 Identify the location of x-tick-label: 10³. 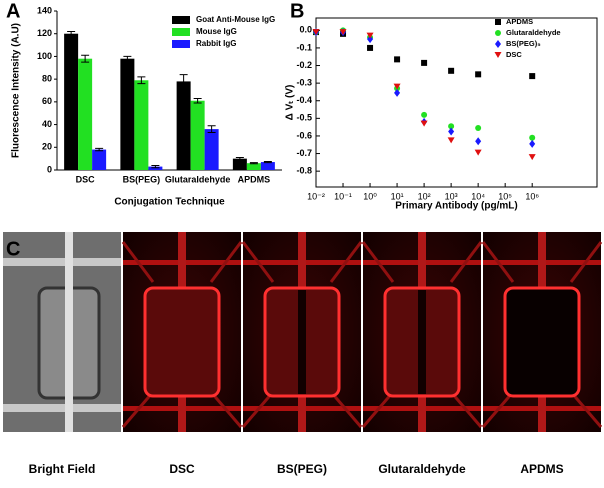
(451, 196).